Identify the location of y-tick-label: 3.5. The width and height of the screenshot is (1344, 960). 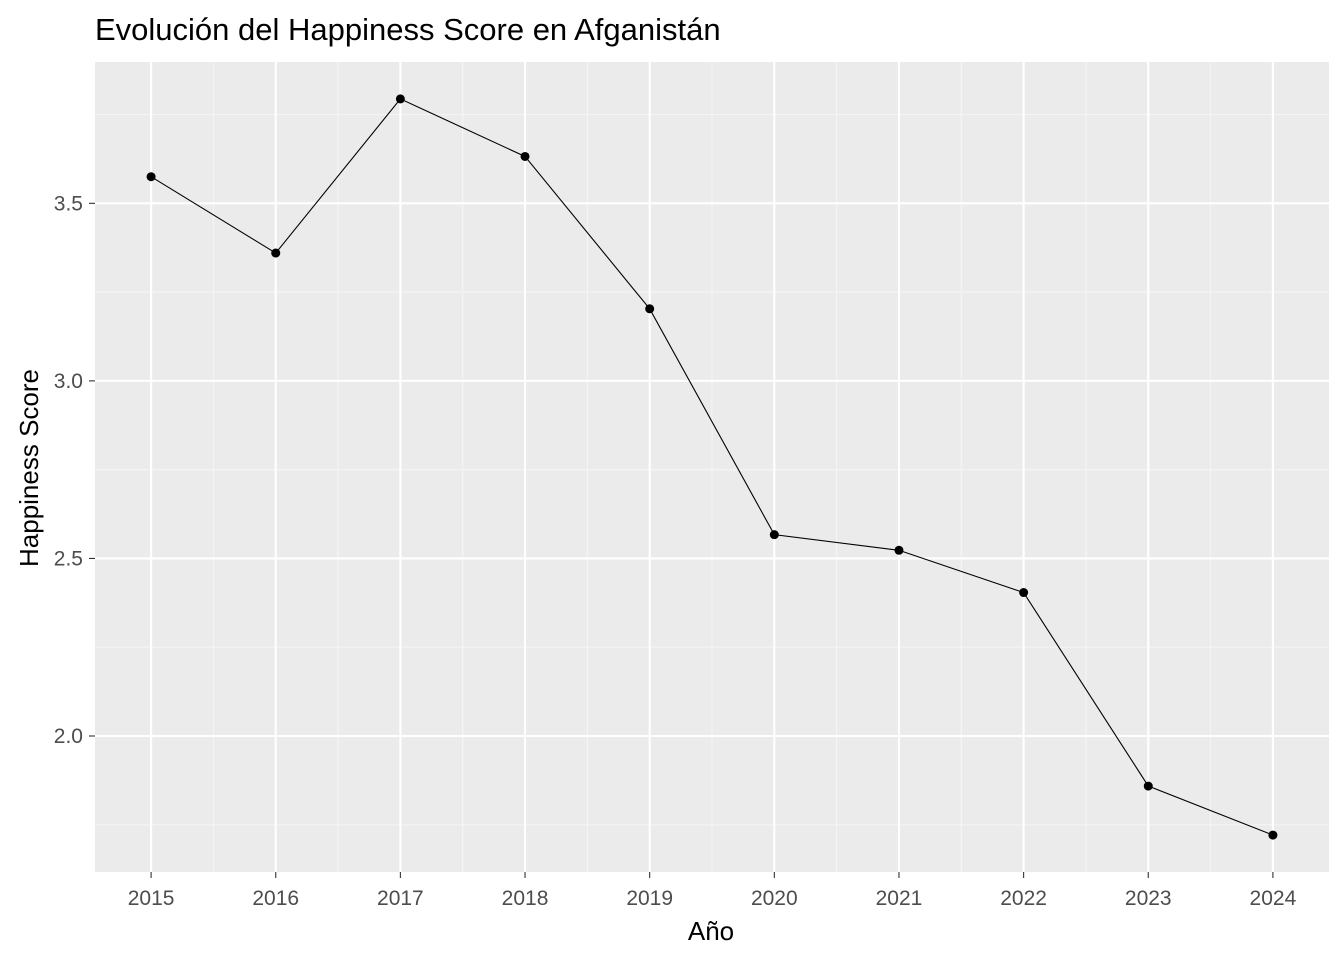
(68, 203).